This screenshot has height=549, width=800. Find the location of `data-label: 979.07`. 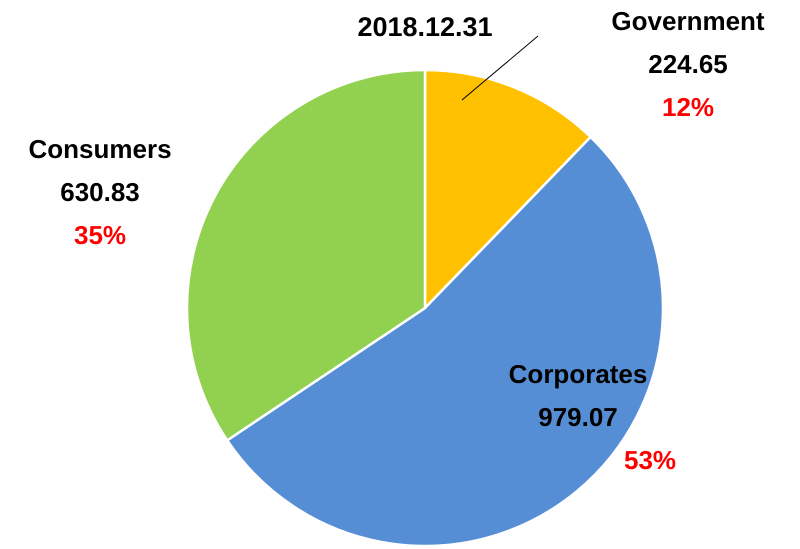

data-label: 979.07 is located at coordinates (578, 417).